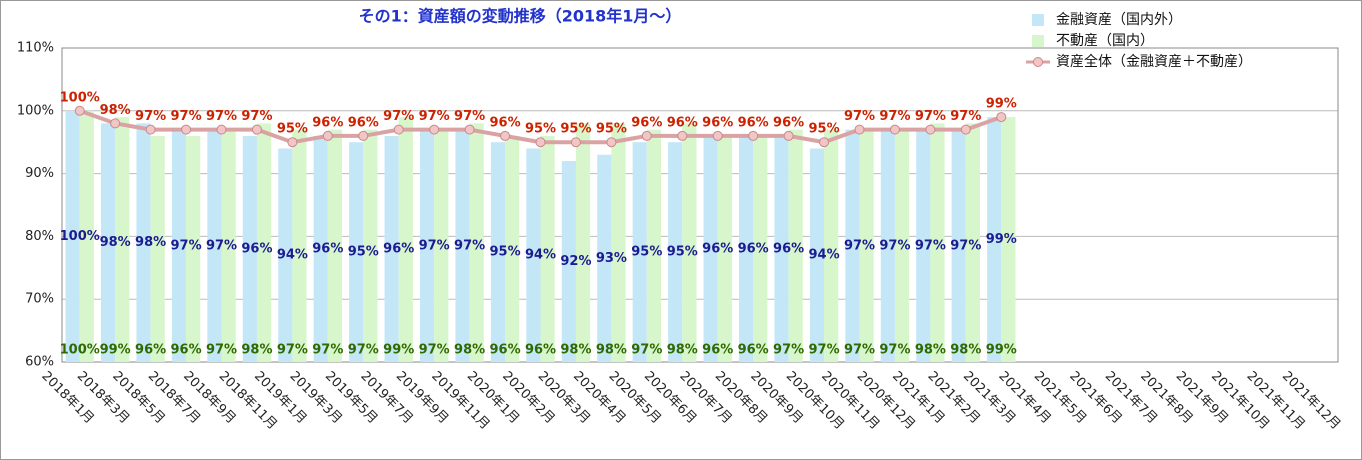 The height and width of the screenshot is (460, 1362). I want to click on line-value-label: 99%, so click(1001, 104).